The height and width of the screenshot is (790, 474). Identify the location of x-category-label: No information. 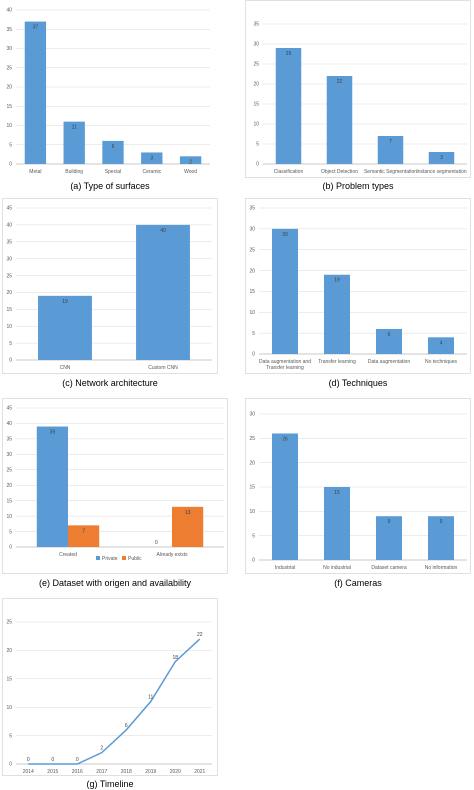
(441, 568).